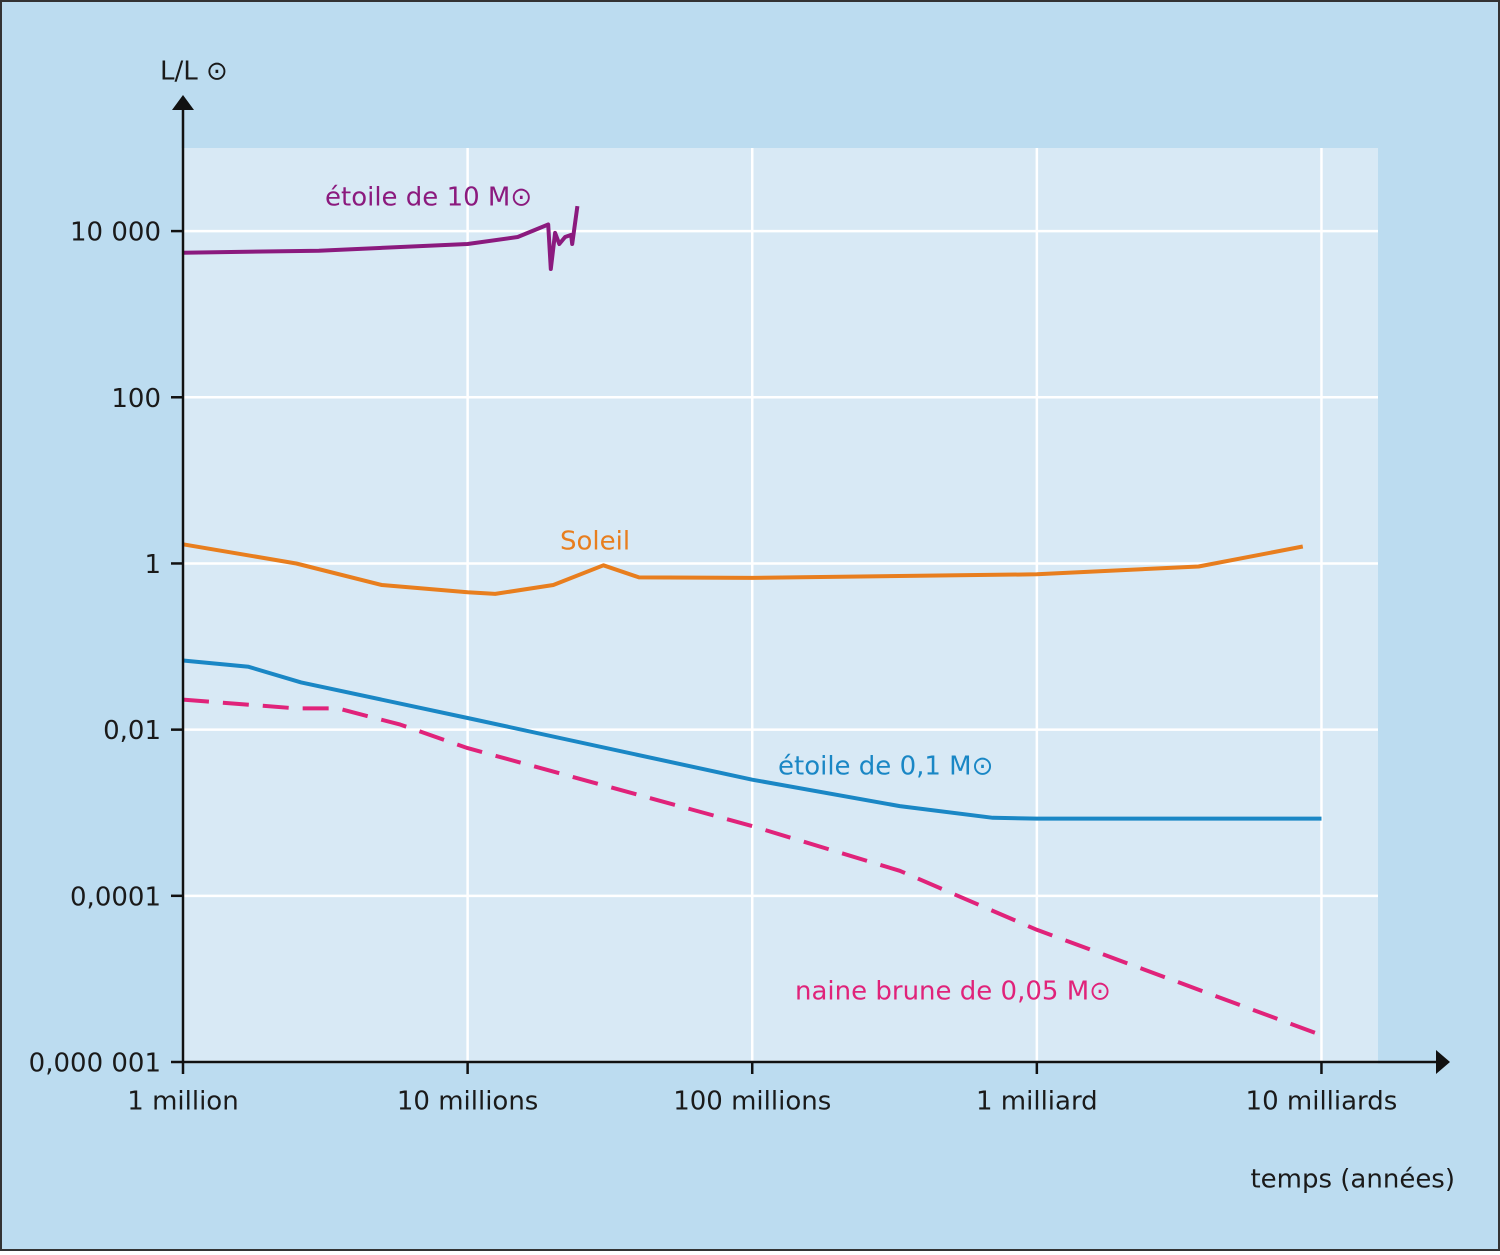 The image size is (1500, 1255). What do you see at coordinates (132, 731) in the screenshot?
I see `y-tick-label: 0,01` at bounding box center [132, 731].